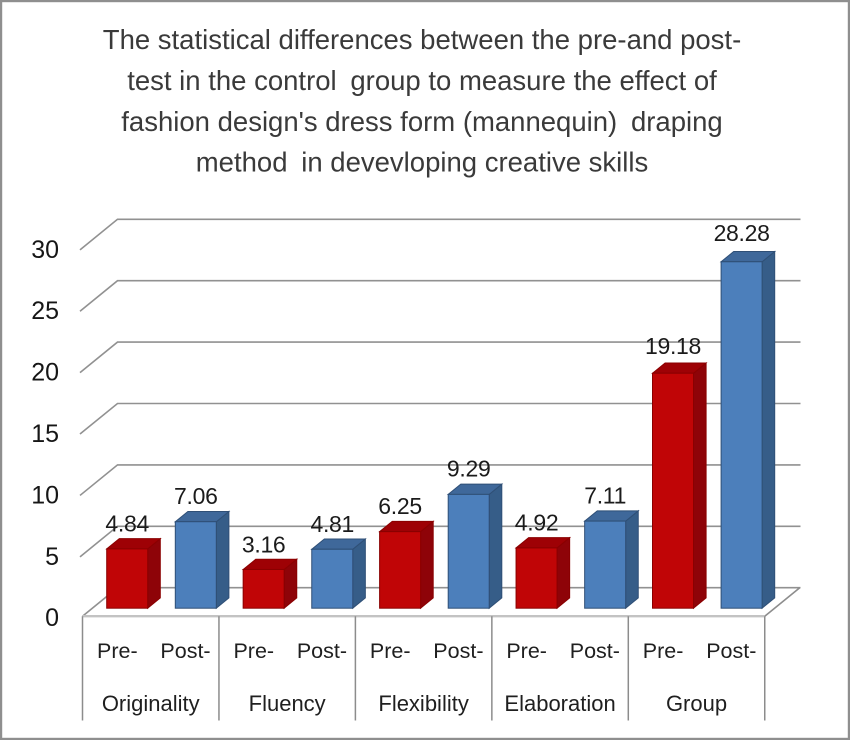 This screenshot has width=850, height=740. I want to click on svg-text: Elaboration, so click(559, 703).